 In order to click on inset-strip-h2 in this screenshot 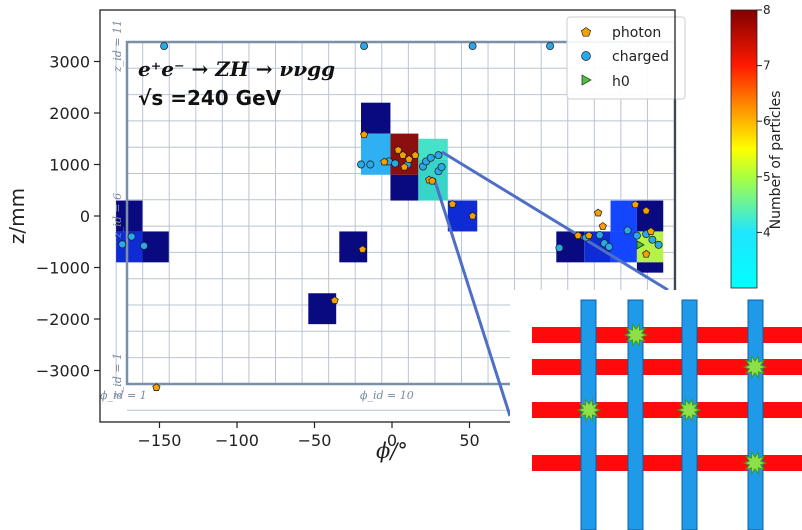, I will do `click(667, 367)`.